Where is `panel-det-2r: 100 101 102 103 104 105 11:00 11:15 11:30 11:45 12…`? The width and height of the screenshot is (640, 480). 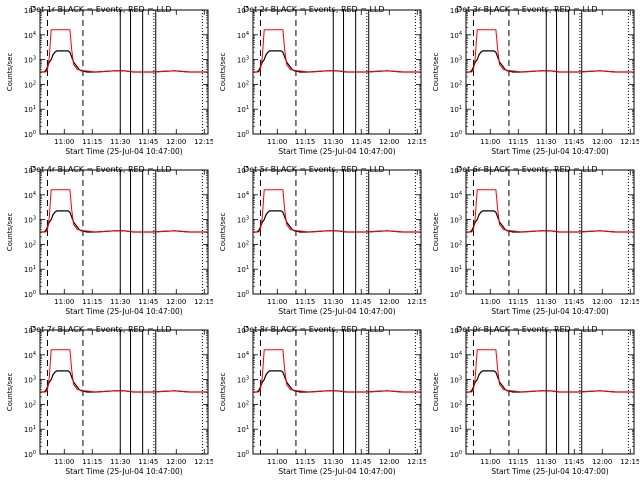
panel-det-2r: 100 101 102 103 104 105 11:00 11:15 11:30 11:45 12… is located at coordinates (322, 80).